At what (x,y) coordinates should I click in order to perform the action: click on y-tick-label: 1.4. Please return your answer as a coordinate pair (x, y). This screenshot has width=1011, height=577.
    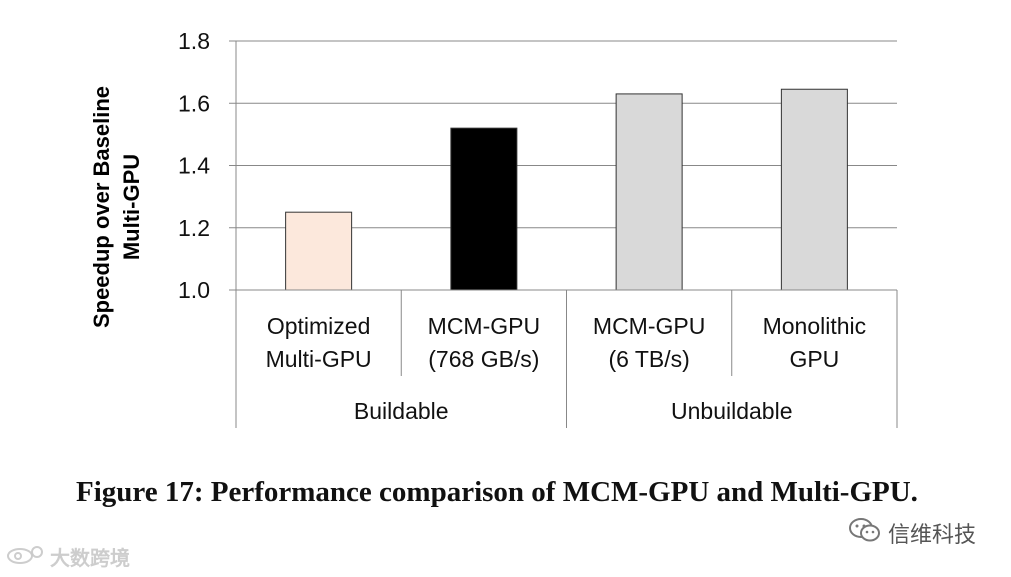
    Looking at the image, I should click on (194, 166).